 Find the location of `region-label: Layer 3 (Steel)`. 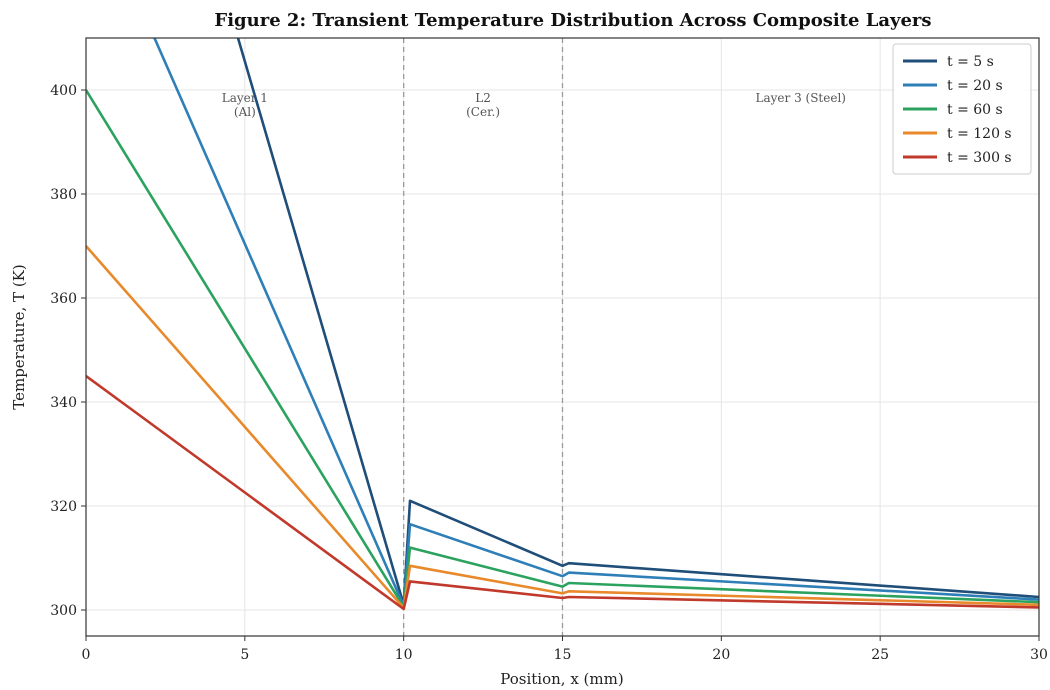

region-label: Layer 3 (Steel) is located at coordinates (801, 98).